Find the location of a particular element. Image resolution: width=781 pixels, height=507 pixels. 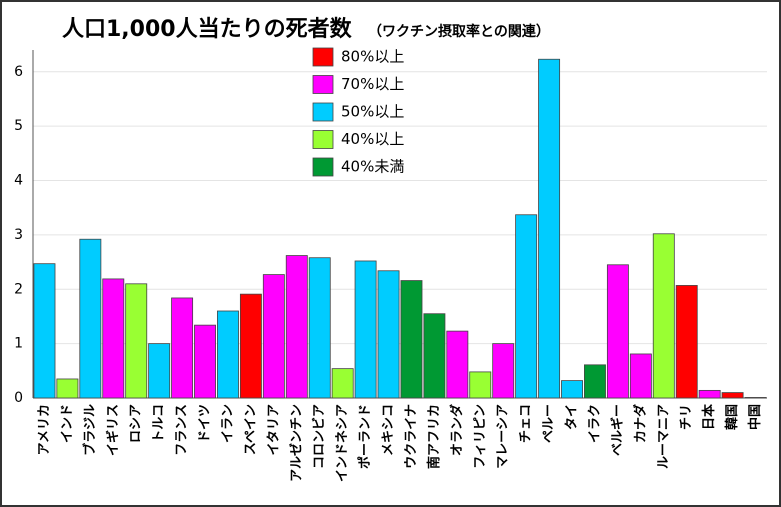

y-tick-label: 6 is located at coordinates (18, 72).